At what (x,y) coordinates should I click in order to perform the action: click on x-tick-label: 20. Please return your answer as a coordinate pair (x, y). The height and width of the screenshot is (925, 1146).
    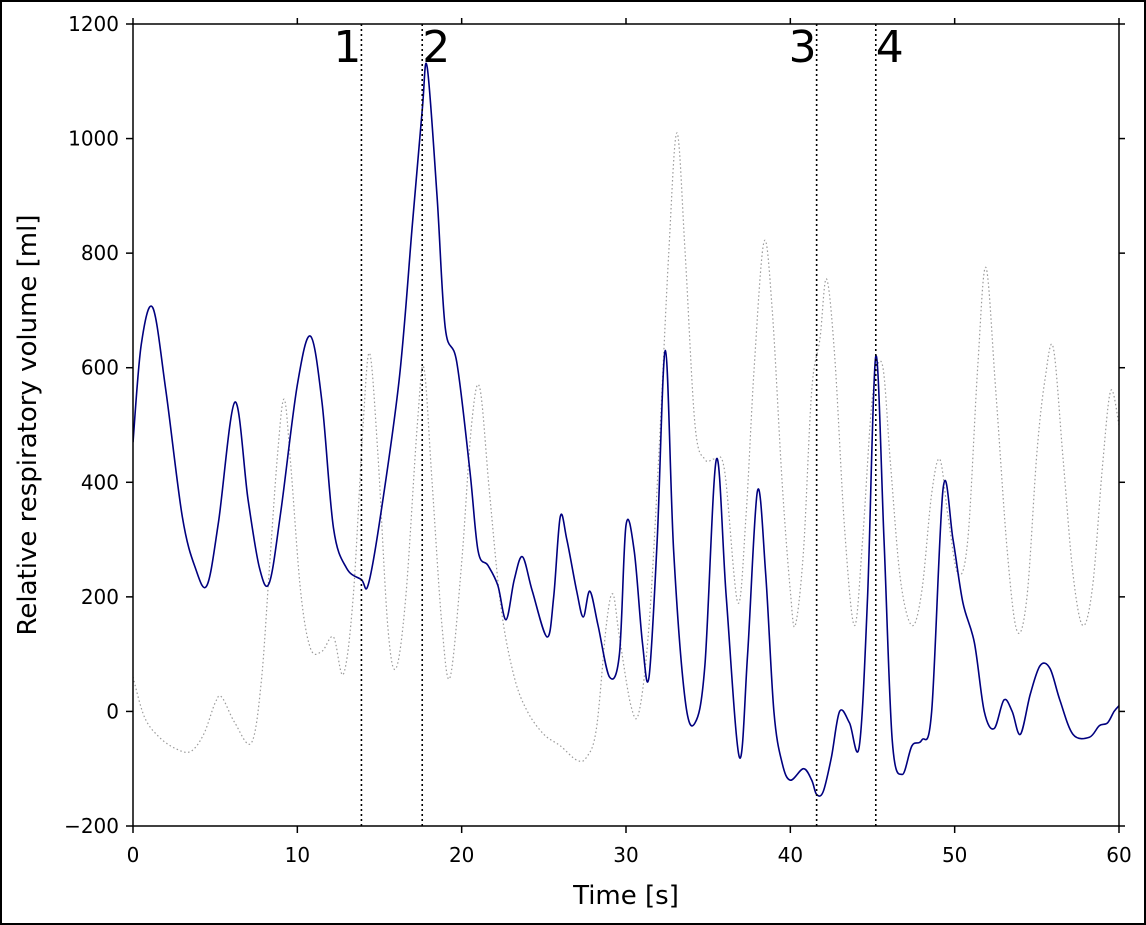
    Looking at the image, I should click on (461, 855).